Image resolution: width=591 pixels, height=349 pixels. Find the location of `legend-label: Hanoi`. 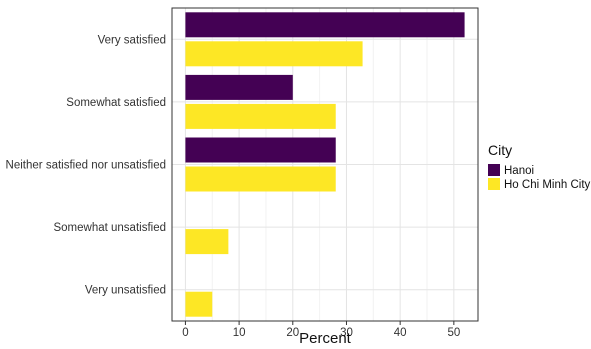

legend-label: Hanoi is located at coordinates (519, 171).